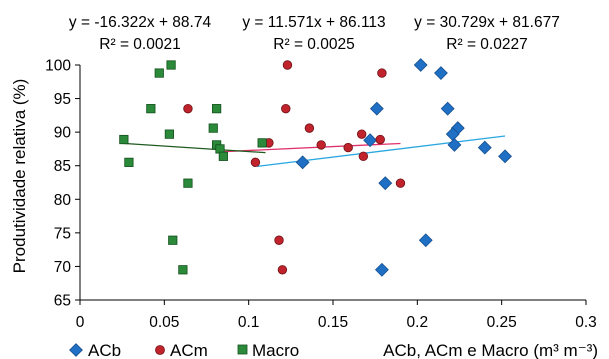 This screenshot has width=609, height=359. I want to click on y-axis-label: Produtividade relativa (%), so click(19, 176).